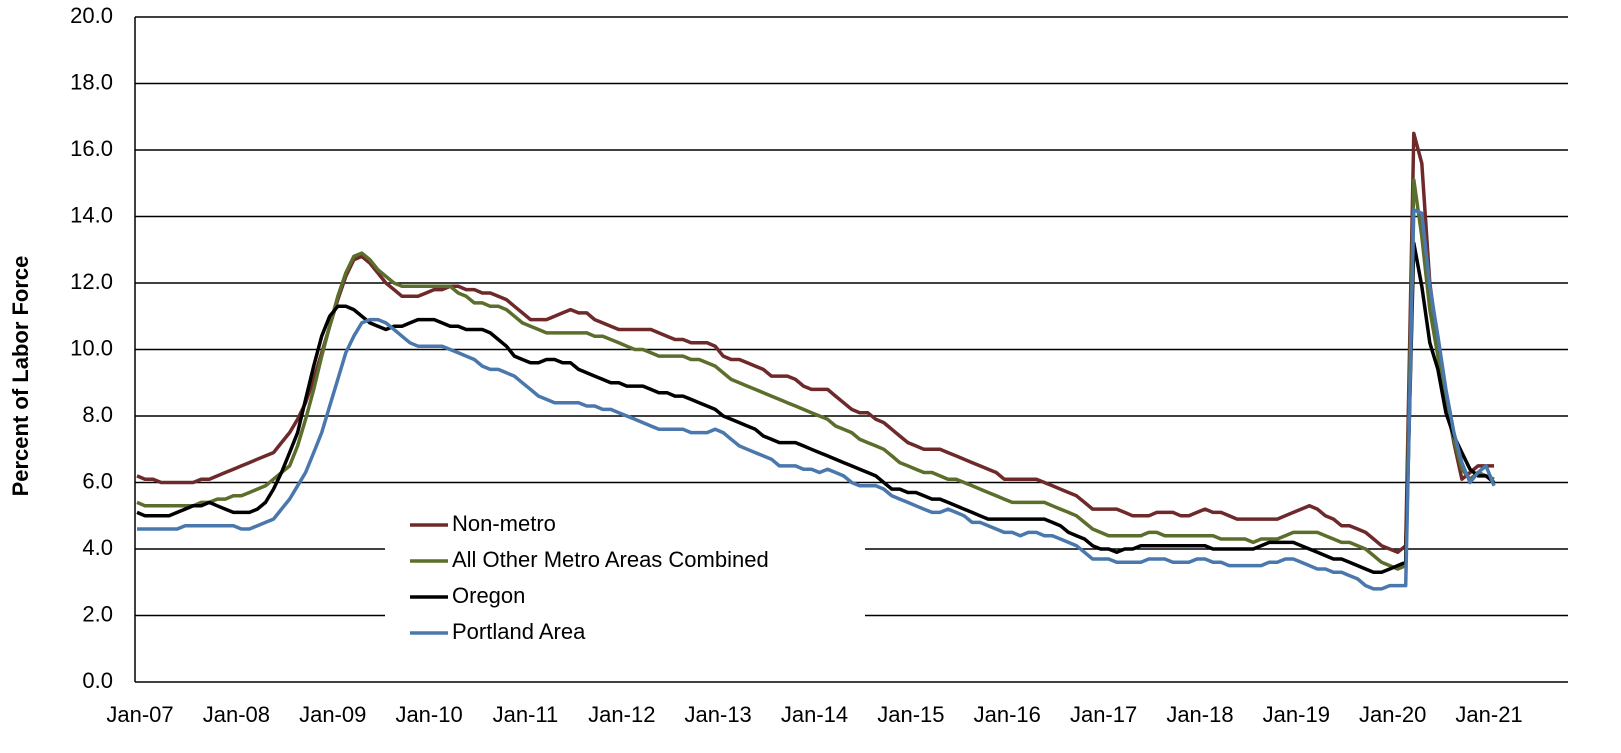 Image resolution: width=1621 pixels, height=753 pixels. Describe the element at coordinates (97, 480) in the screenshot. I see `y-tick-label: 6.0` at that location.